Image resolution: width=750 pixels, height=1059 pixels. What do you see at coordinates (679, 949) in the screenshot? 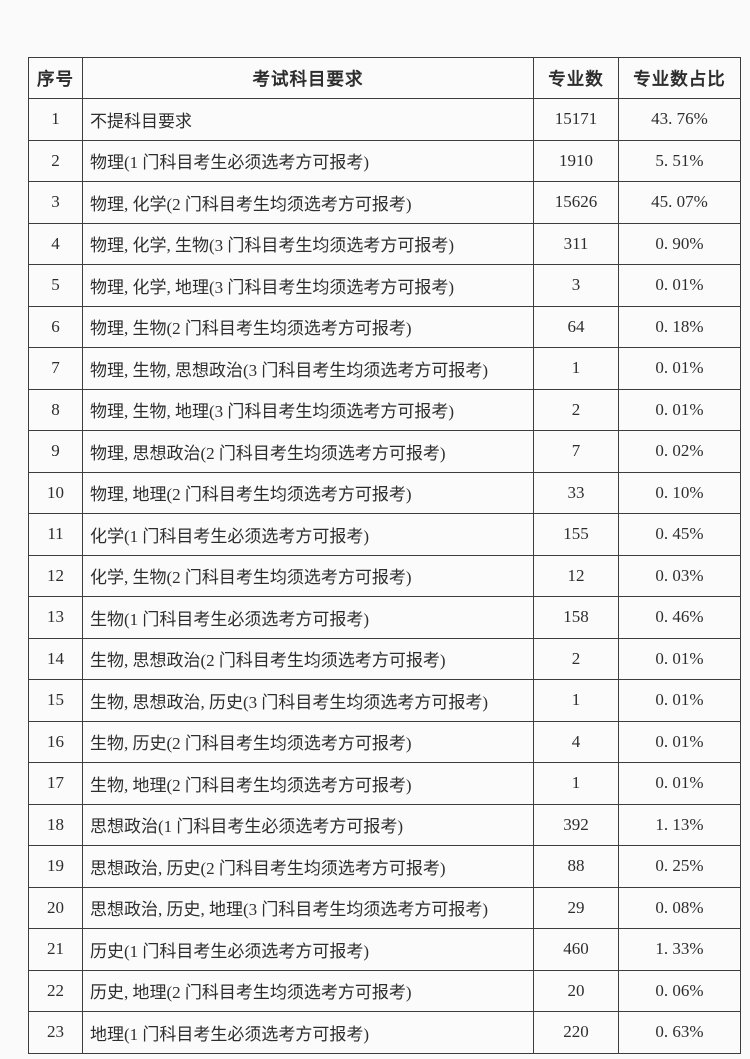
I see `share-cell: 1. 33%` at bounding box center [679, 949].